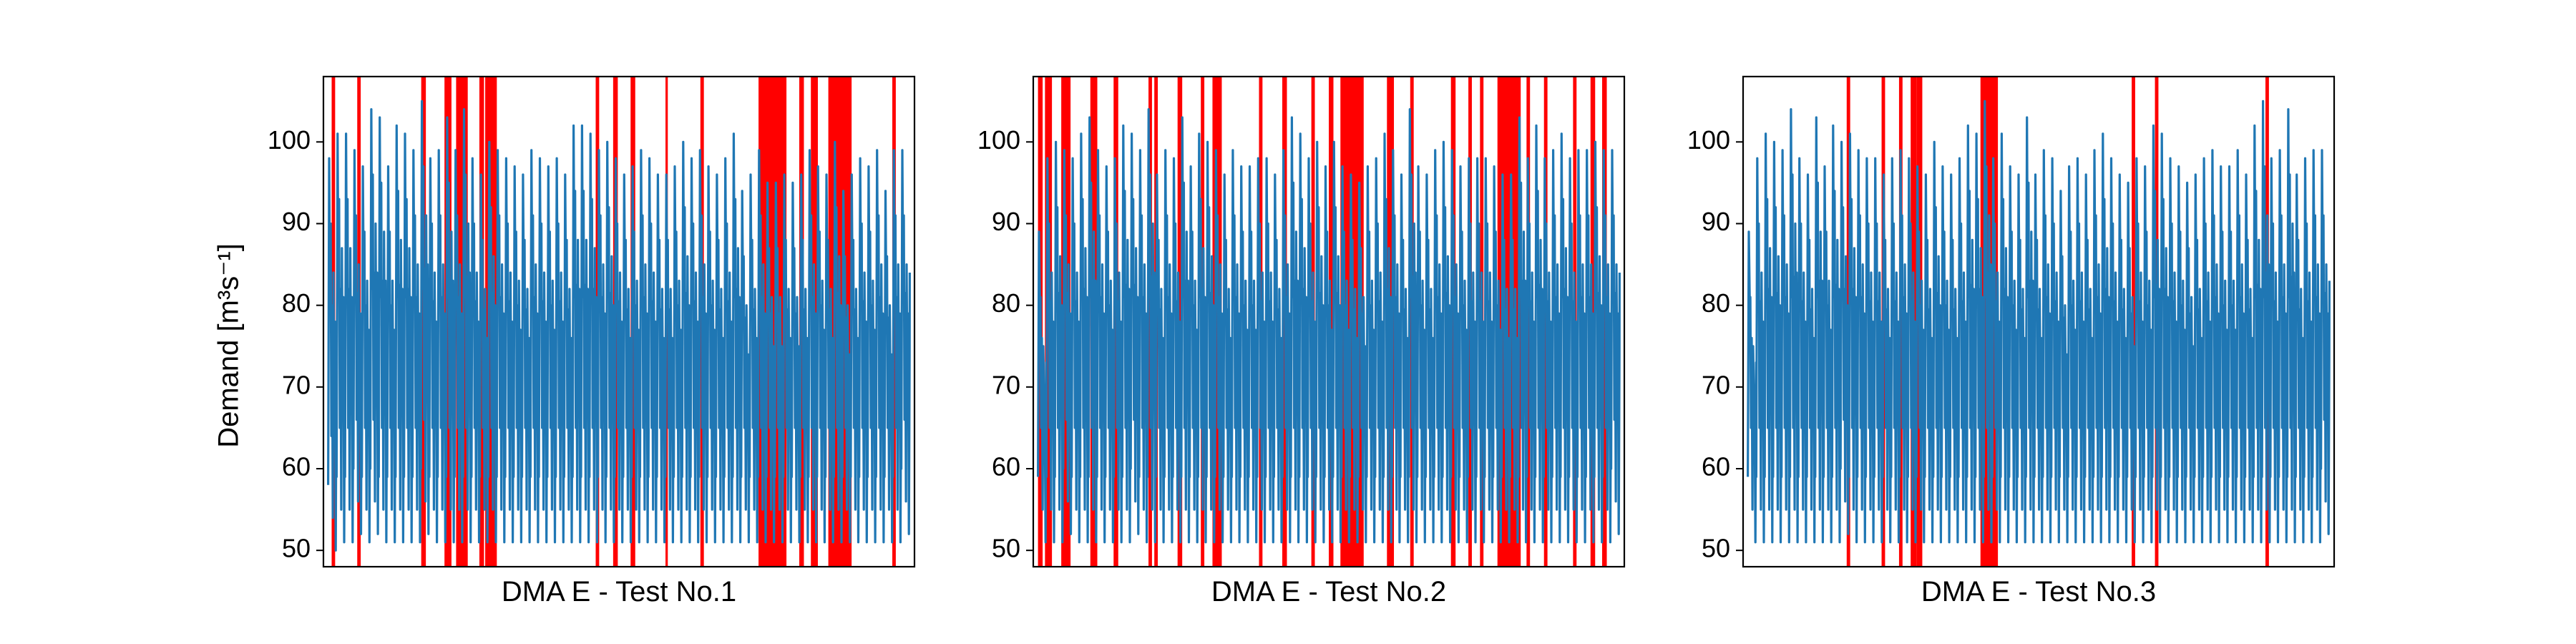 The width and height of the screenshot is (2576, 644). I want to click on x-axis-label: DMA E - Test No.2, so click(1328, 592).